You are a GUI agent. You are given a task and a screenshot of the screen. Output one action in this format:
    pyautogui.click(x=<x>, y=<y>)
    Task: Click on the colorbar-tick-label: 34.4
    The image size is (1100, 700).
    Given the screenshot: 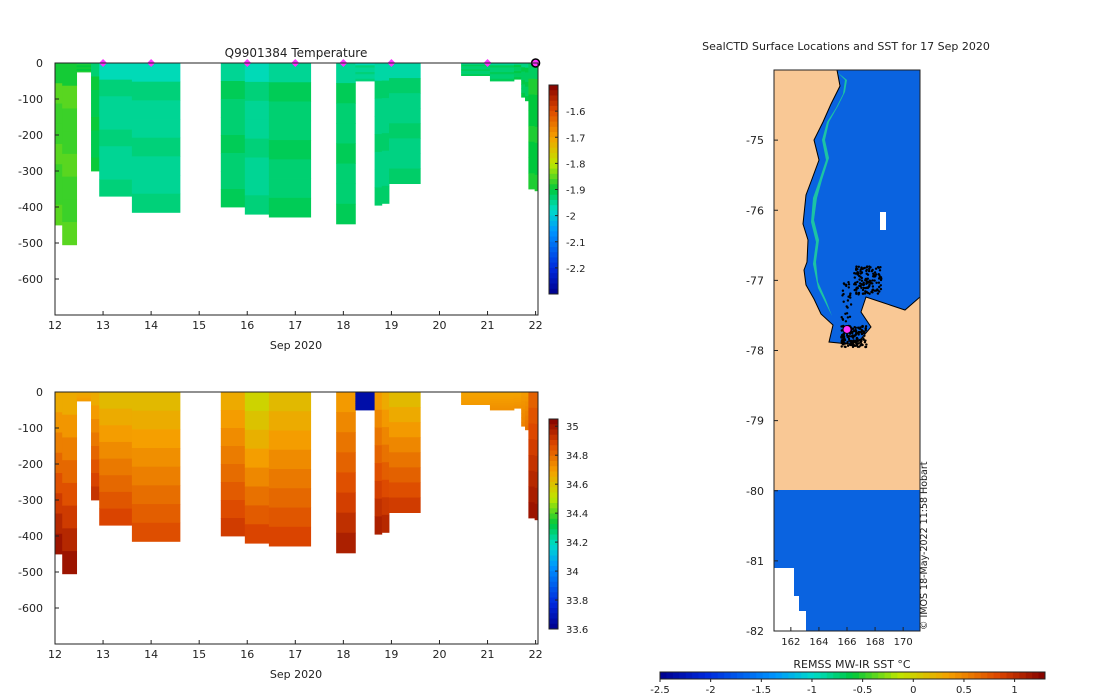 What is the action you would take?
    pyautogui.click(x=577, y=514)
    